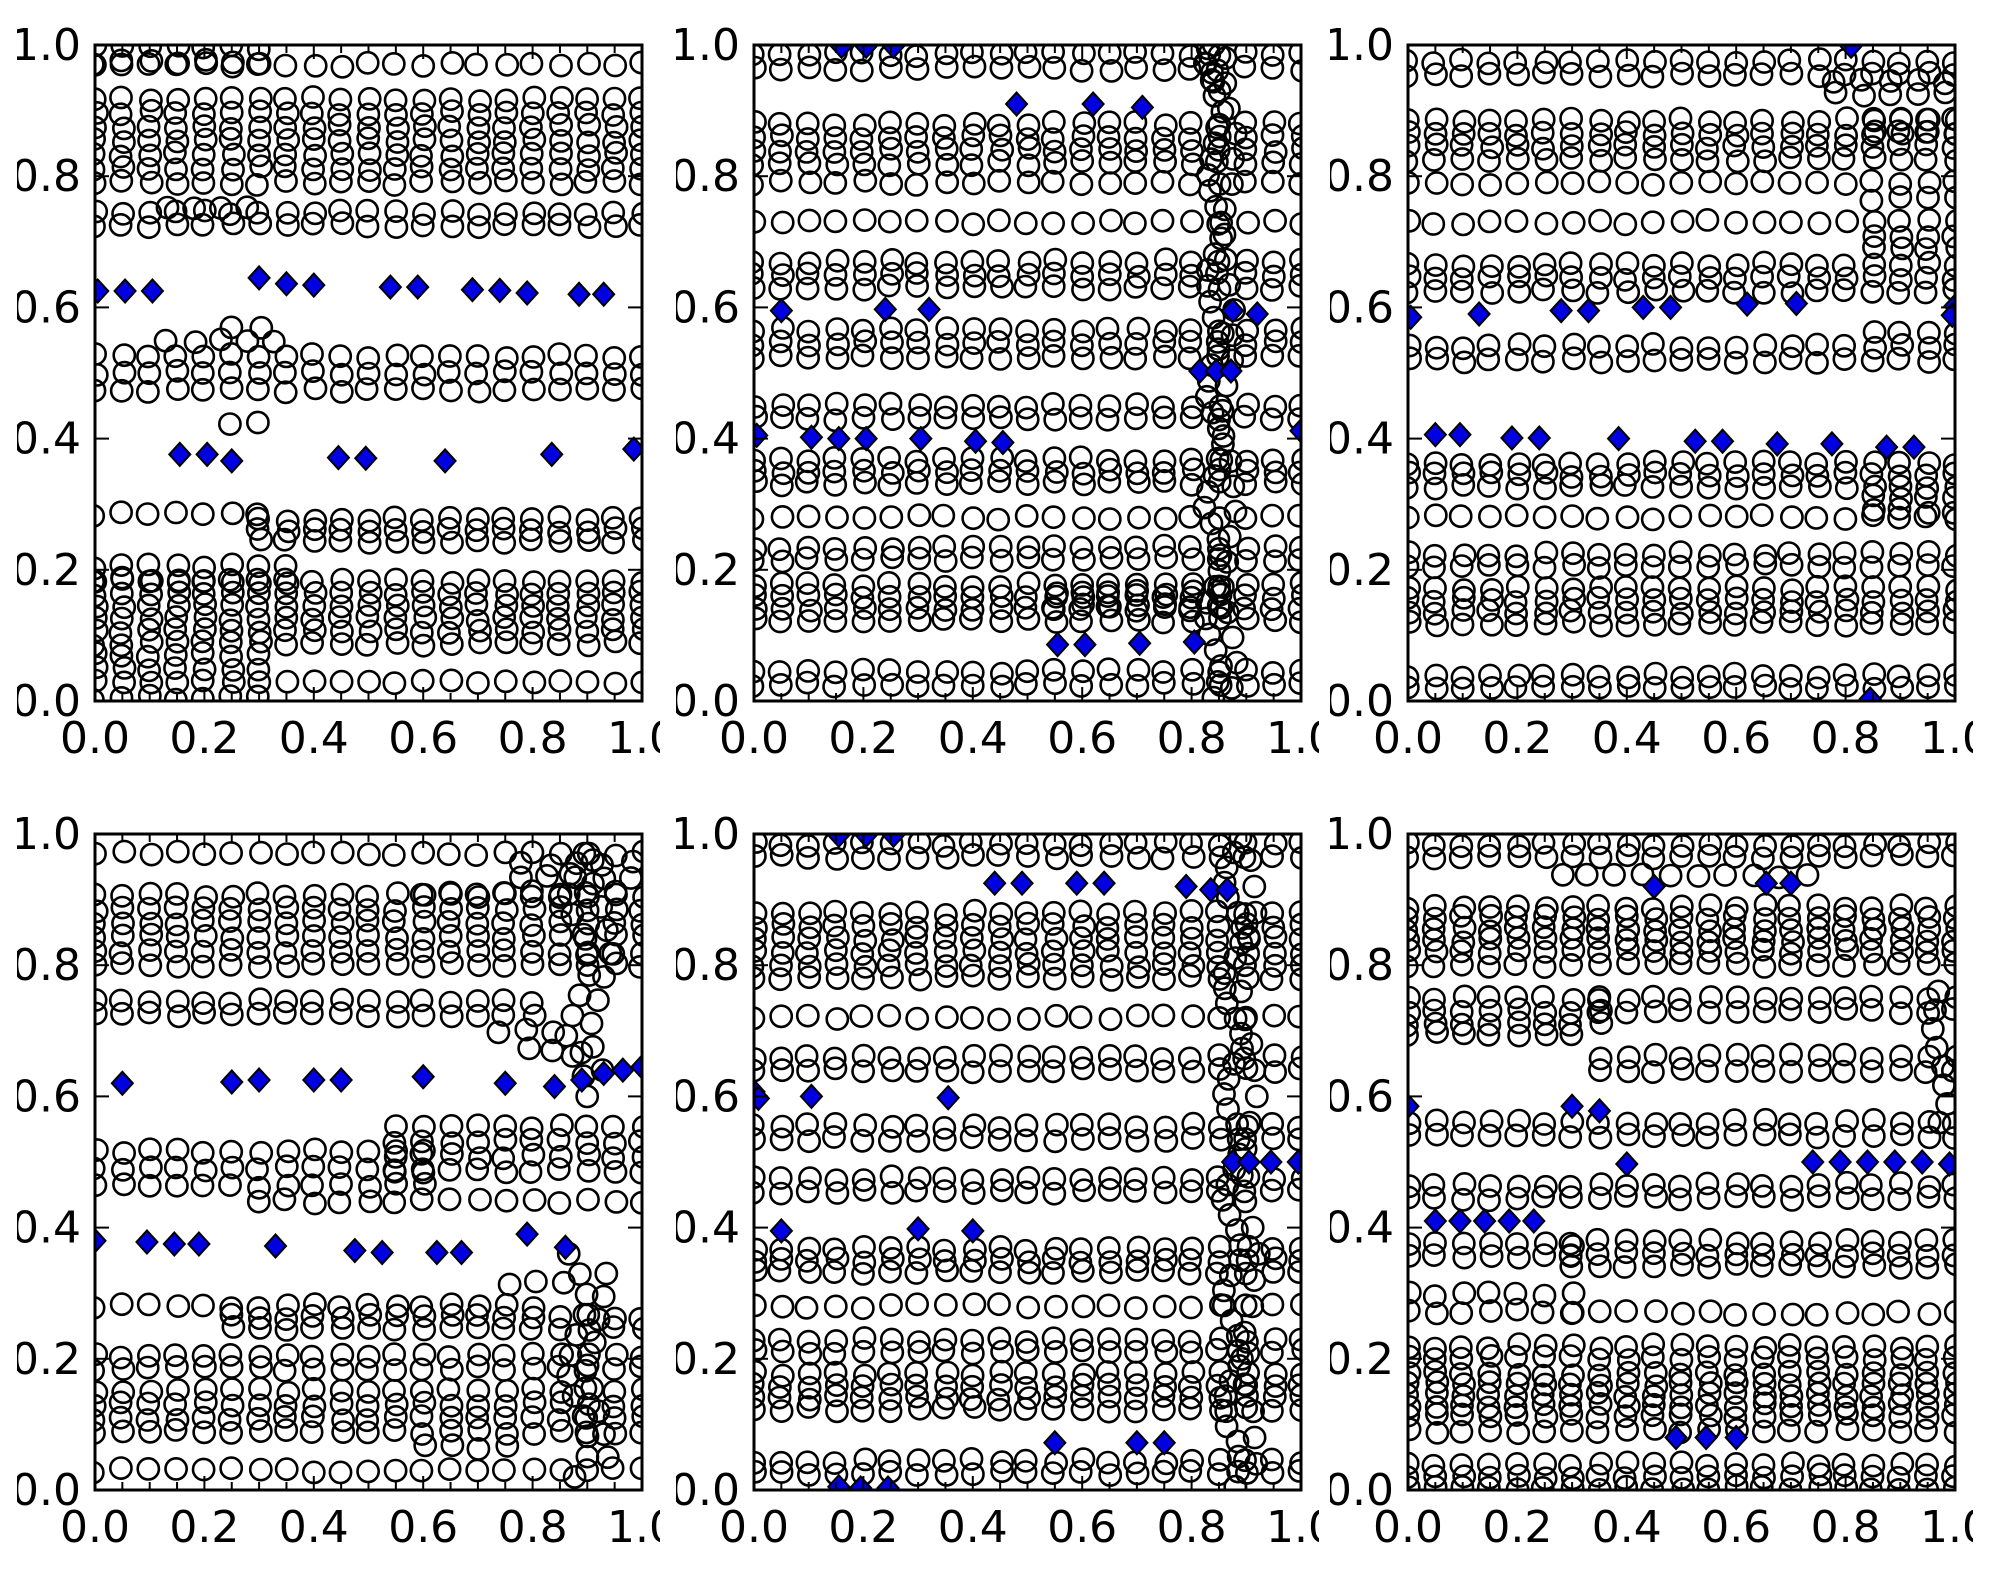 The image size is (2004, 1576). Describe the element at coordinates (1681, 373) in the screenshot. I see `scatter-markers-top-right` at that location.